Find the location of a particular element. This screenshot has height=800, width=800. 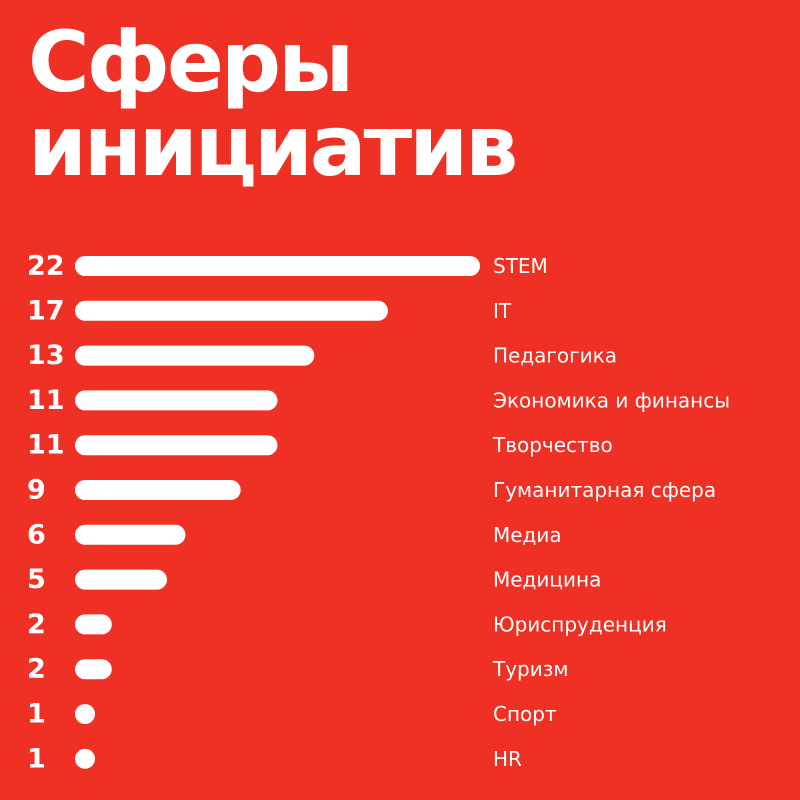

title-line-1: Сферы is located at coordinates (191, 62).